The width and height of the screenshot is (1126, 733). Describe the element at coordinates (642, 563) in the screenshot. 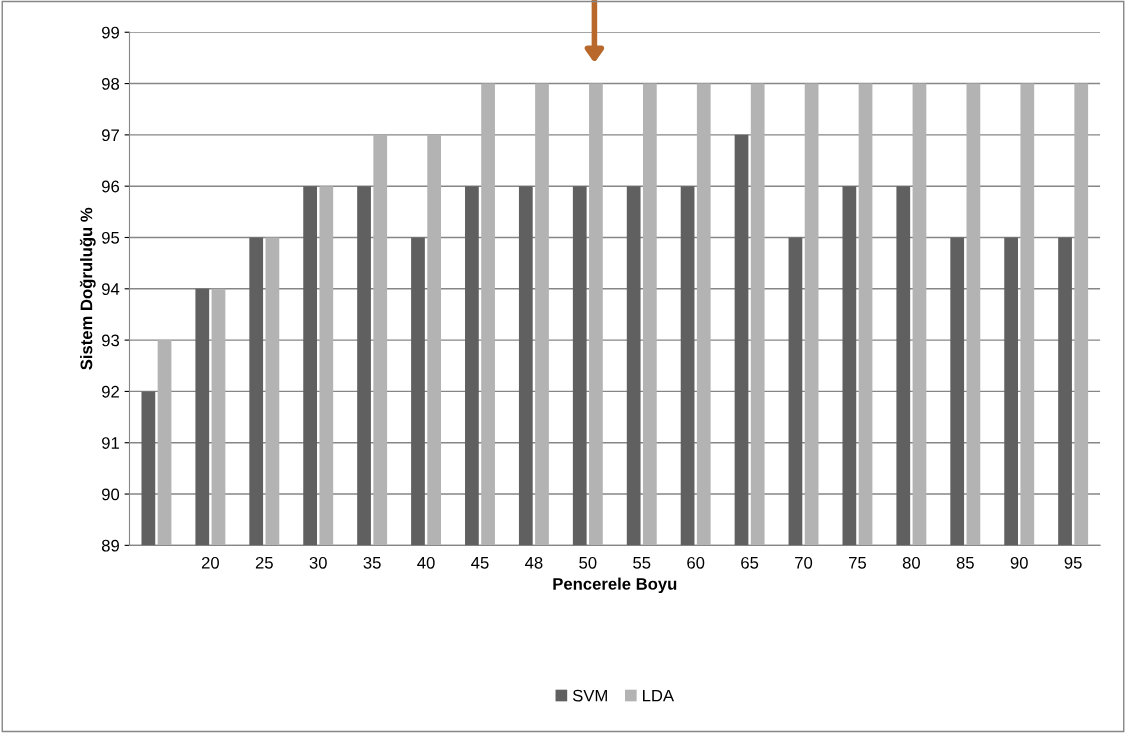

I see `x-tick-label: 55` at that location.